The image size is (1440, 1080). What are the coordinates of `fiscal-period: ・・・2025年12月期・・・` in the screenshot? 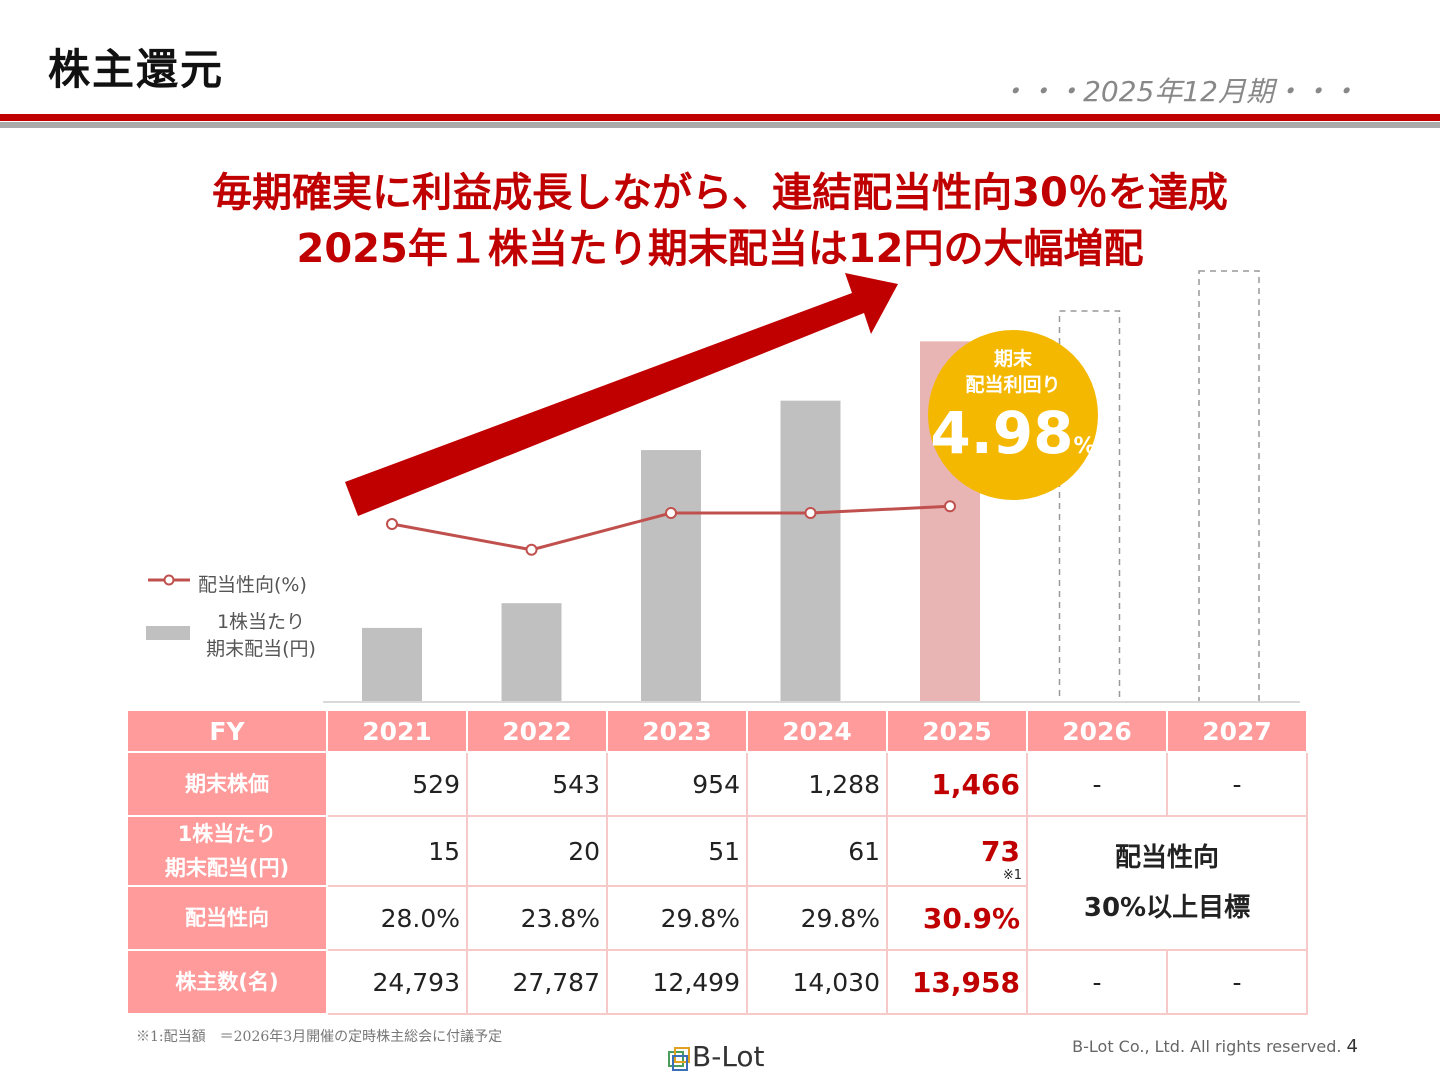 It's located at (1178, 91).